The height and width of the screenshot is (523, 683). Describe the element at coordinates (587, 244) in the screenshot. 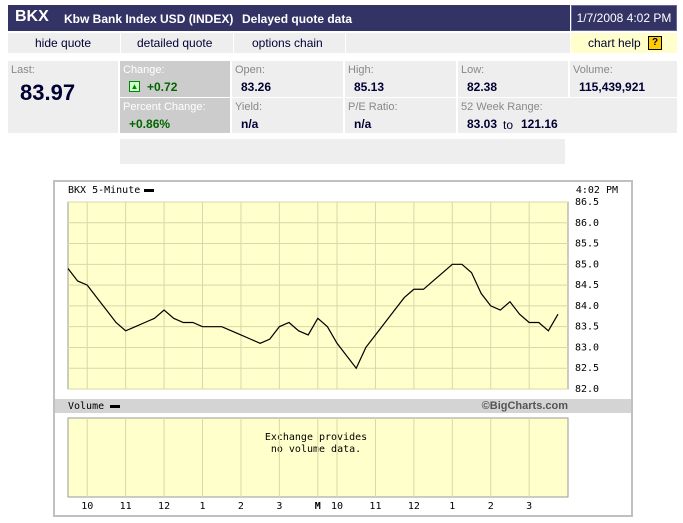

I see `y-tick-label: 85.5` at that location.